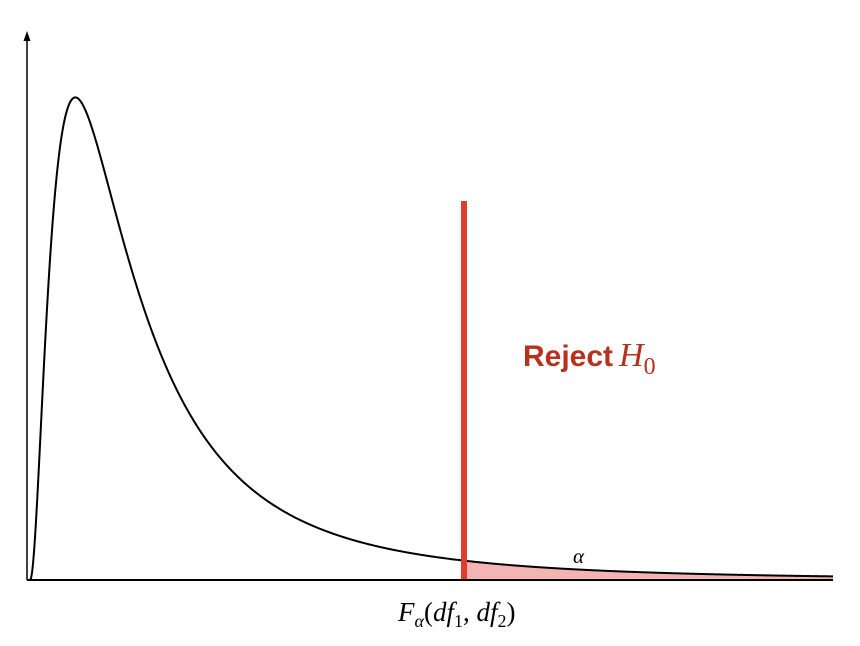  What do you see at coordinates (510, 612) in the screenshot?
I see `close-paren: )` at bounding box center [510, 612].